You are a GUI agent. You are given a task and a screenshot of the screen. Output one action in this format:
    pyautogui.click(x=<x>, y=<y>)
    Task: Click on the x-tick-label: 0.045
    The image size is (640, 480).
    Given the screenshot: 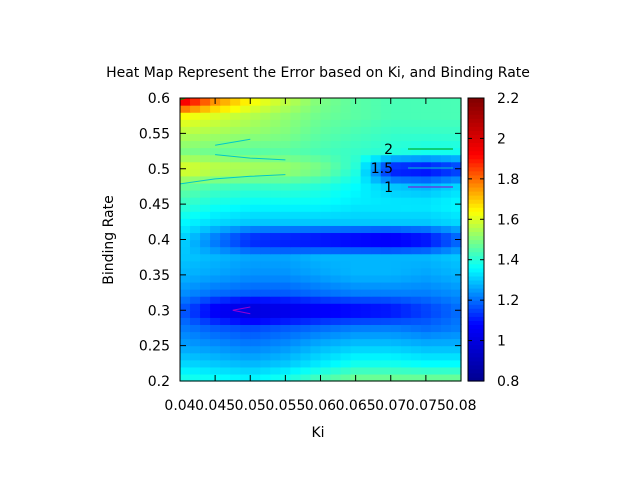 What is the action you would take?
    pyautogui.click(x=215, y=406)
    